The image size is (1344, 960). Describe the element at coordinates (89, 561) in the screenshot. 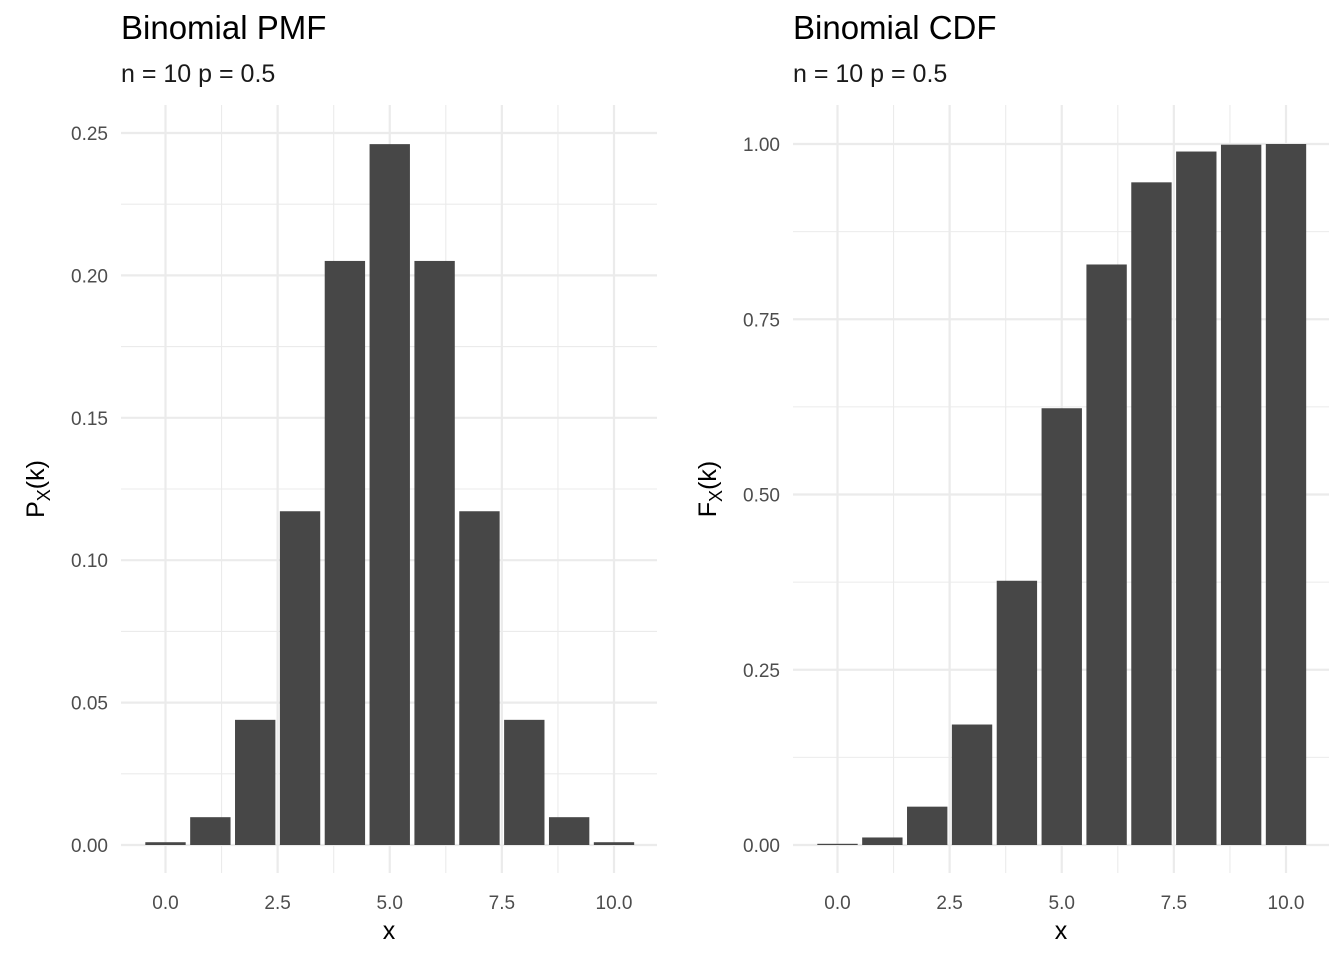

I see `pmf-y-tick-label: 0.10` at that location.